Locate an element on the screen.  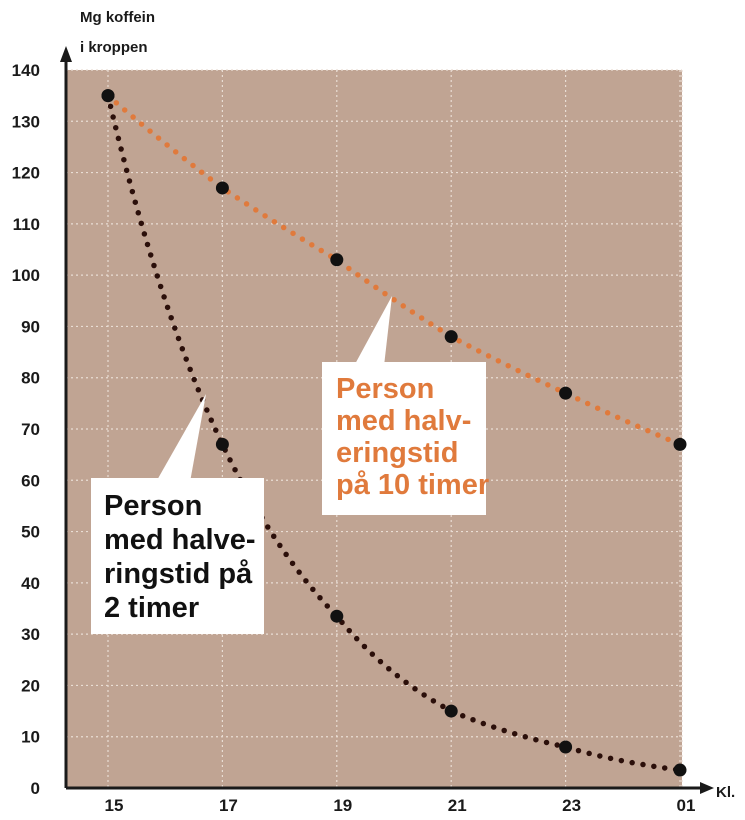
y-axis-arrow is located at coordinates (66, 54).